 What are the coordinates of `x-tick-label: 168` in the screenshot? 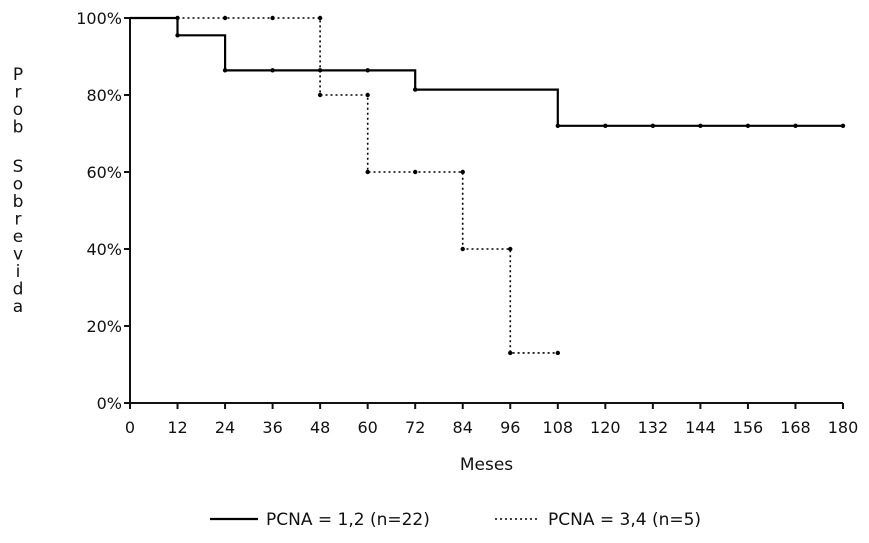 It's located at (795, 427).